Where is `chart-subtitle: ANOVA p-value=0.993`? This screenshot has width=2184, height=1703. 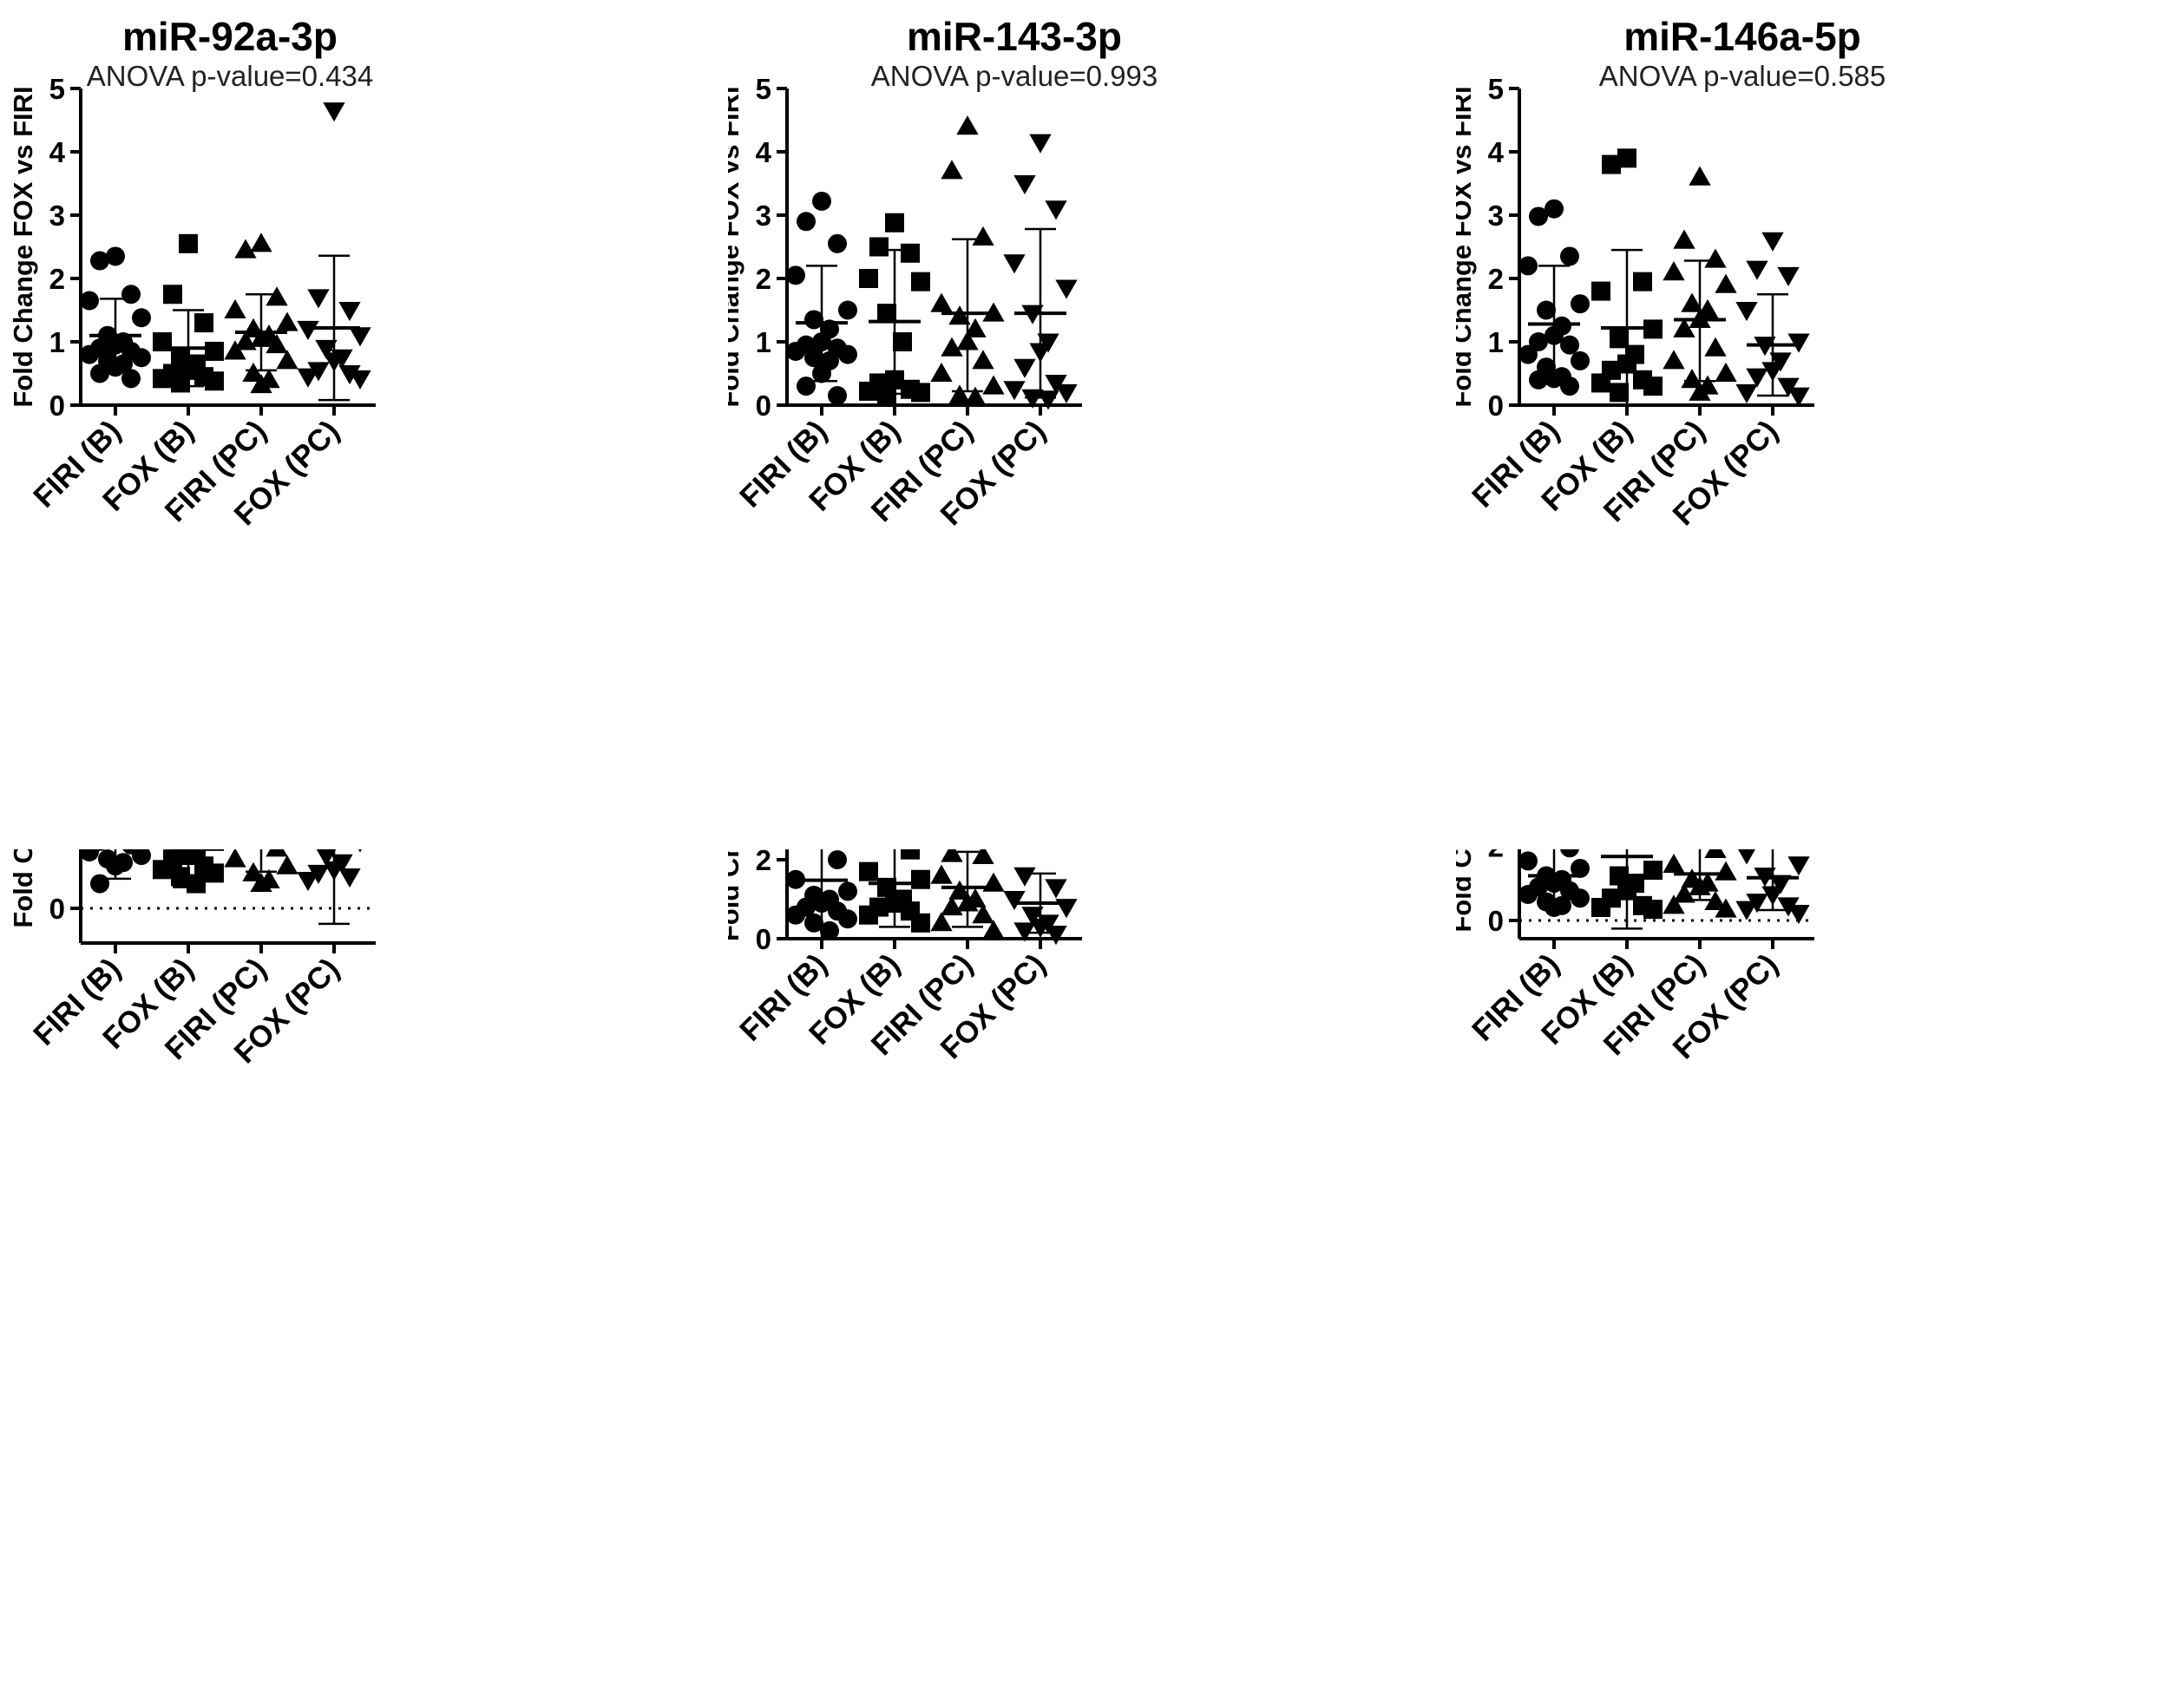
chart-subtitle: ANOVA p-value=0.993 is located at coordinates (1014, 76).